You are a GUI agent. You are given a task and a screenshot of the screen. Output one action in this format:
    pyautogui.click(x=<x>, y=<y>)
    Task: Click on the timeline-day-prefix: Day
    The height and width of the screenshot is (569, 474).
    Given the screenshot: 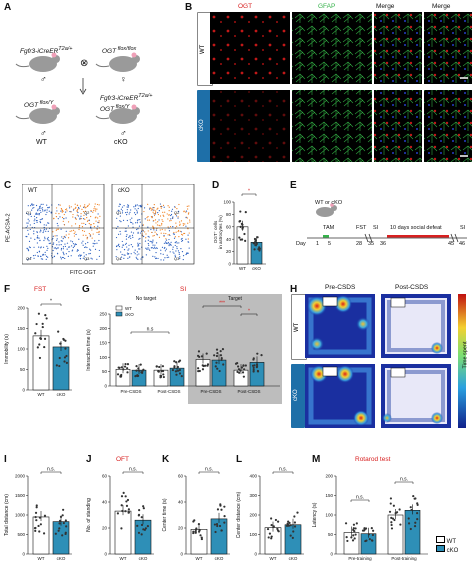 What is the action you would take?
    pyautogui.click(x=301, y=244)
    